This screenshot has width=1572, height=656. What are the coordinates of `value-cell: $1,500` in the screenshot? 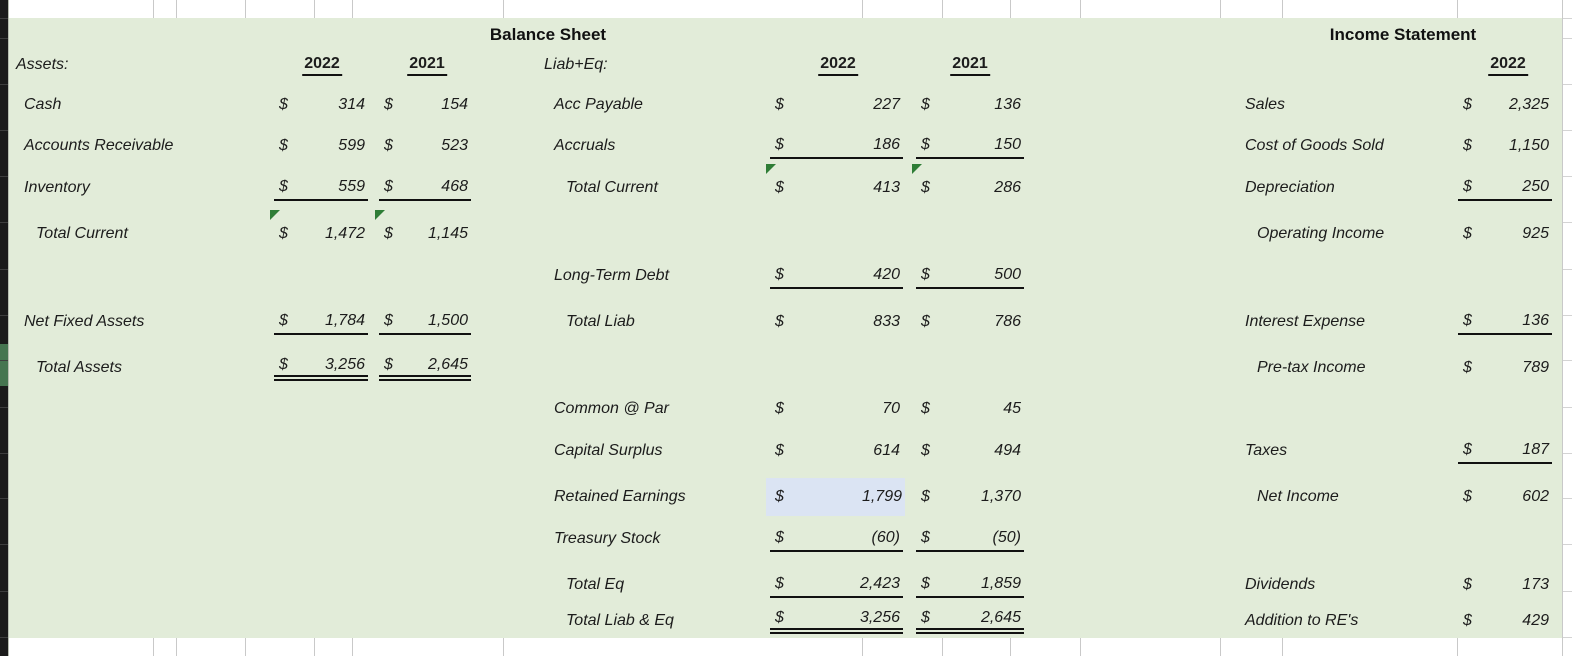 It's located at (425, 322).